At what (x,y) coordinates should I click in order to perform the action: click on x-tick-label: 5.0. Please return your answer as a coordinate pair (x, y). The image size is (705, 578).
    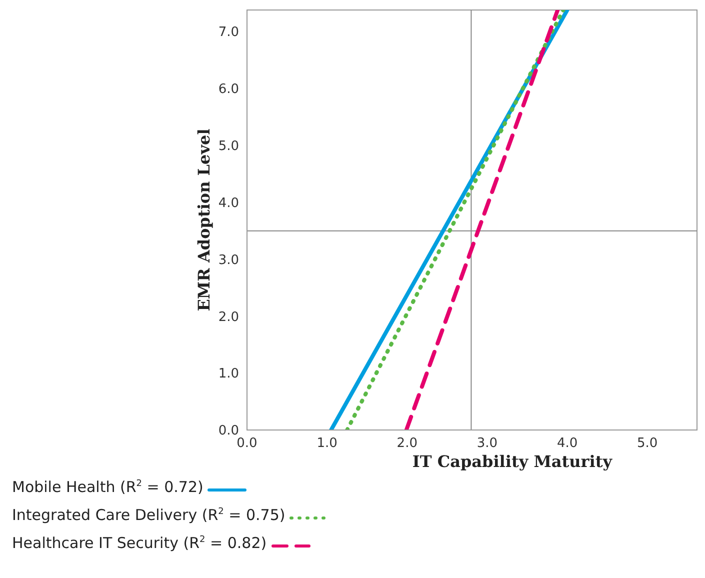
    Looking at the image, I should click on (647, 444).